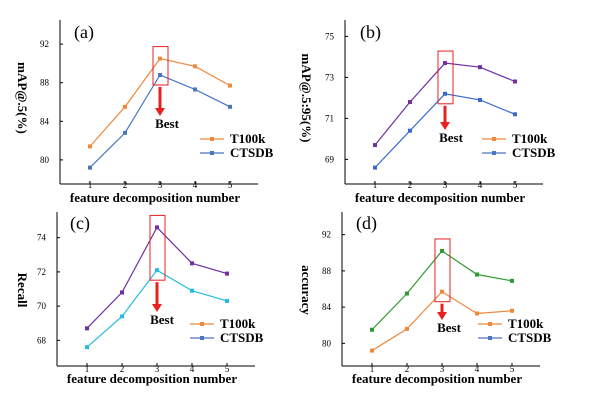 This screenshot has width=611, height=410. I want to click on y-tick-label: 72, so click(41, 272).